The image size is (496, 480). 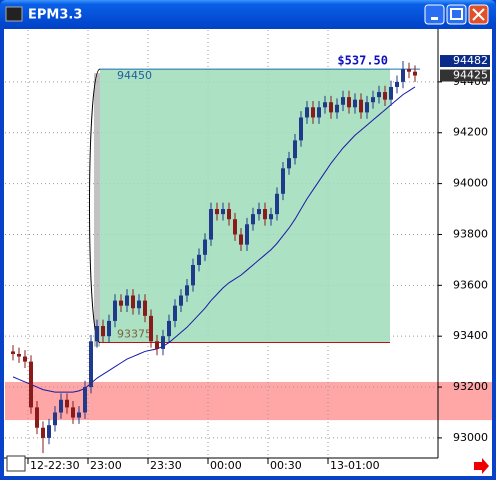 What do you see at coordinates (134, 75) in the screenshot?
I see `target-top-label: 94450` at bounding box center [134, 75].